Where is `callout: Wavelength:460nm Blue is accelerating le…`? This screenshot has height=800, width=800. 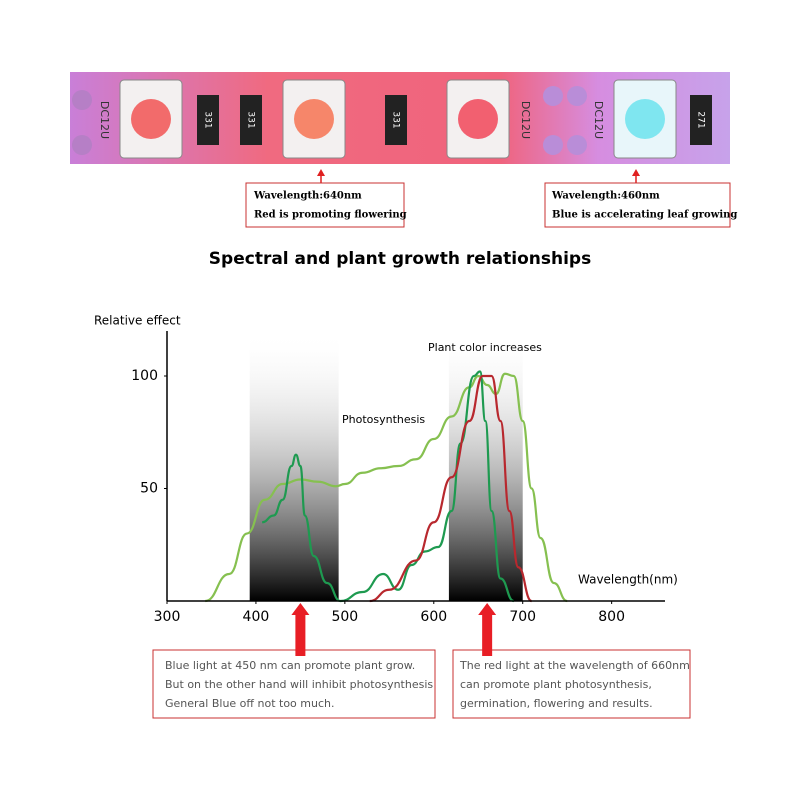 callout: Wavelength:460nm Blue is accelerating le… is located at coordinates (640, 198).